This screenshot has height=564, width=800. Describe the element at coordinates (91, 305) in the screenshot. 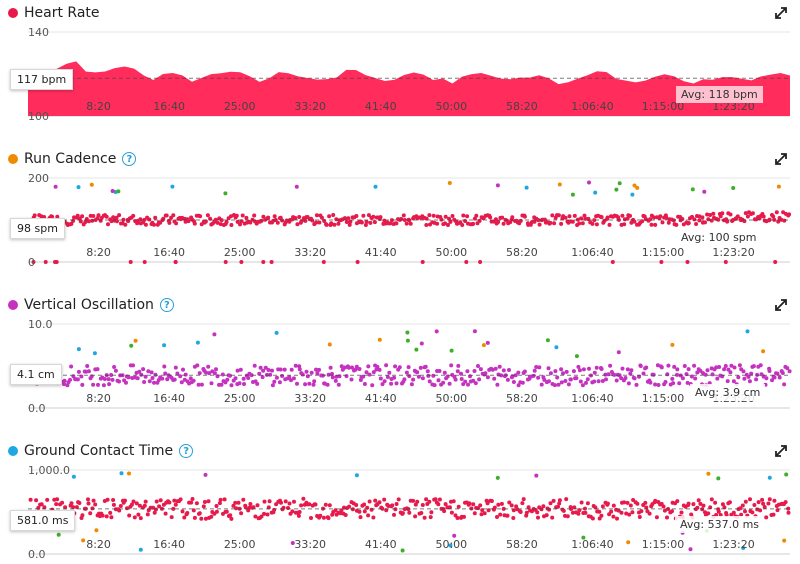

I see `vertical-oscillation-title: Vertical Oscillation ?` at that location.